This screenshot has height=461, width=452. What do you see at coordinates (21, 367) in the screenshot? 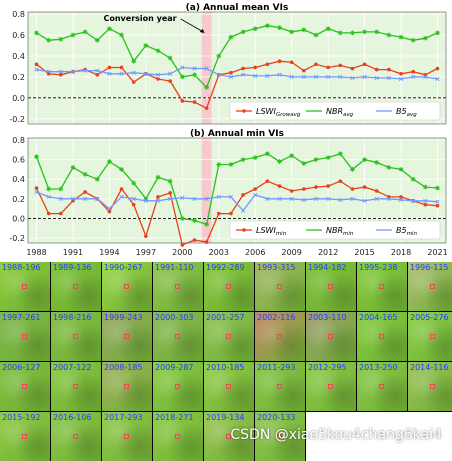
I see `thumbnail-label: 2006-127` at bounding box center [21, 367].